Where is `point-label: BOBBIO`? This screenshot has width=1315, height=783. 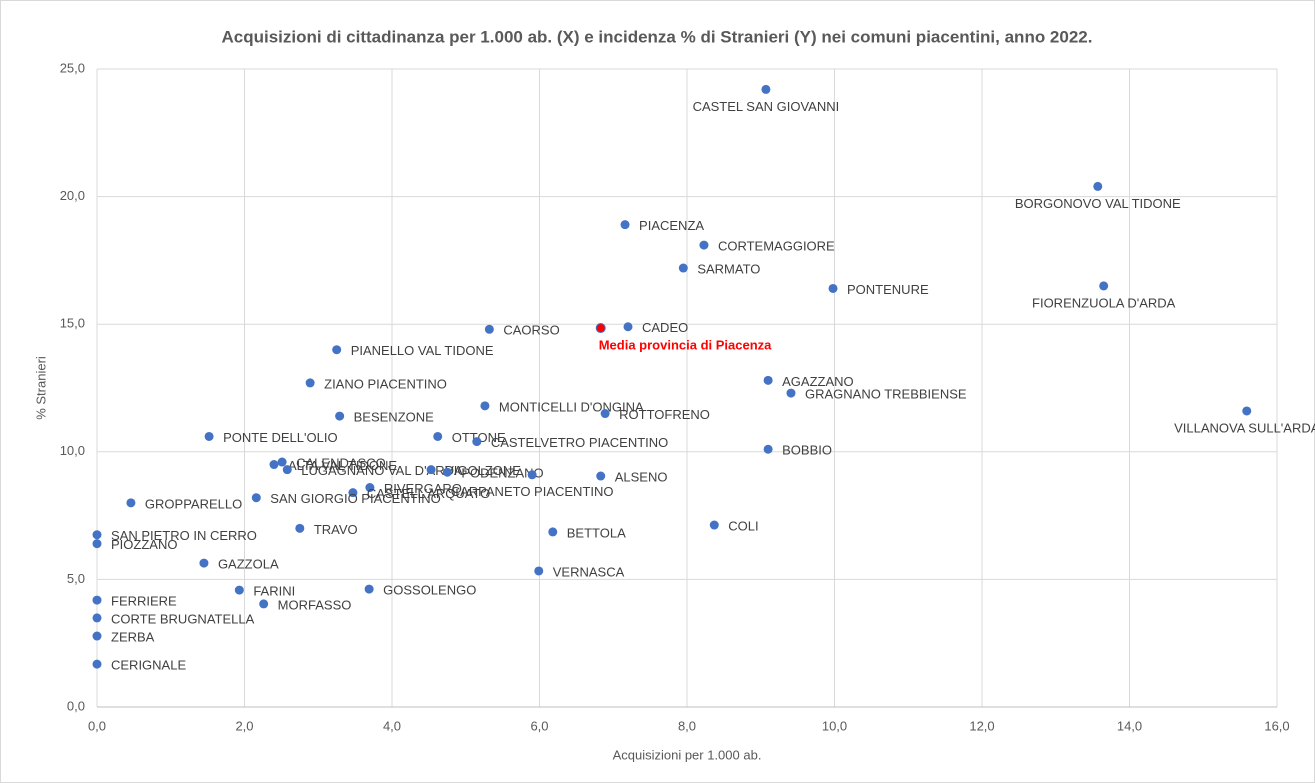 point-label: BOBBIO is located at coordinates (807, 450).